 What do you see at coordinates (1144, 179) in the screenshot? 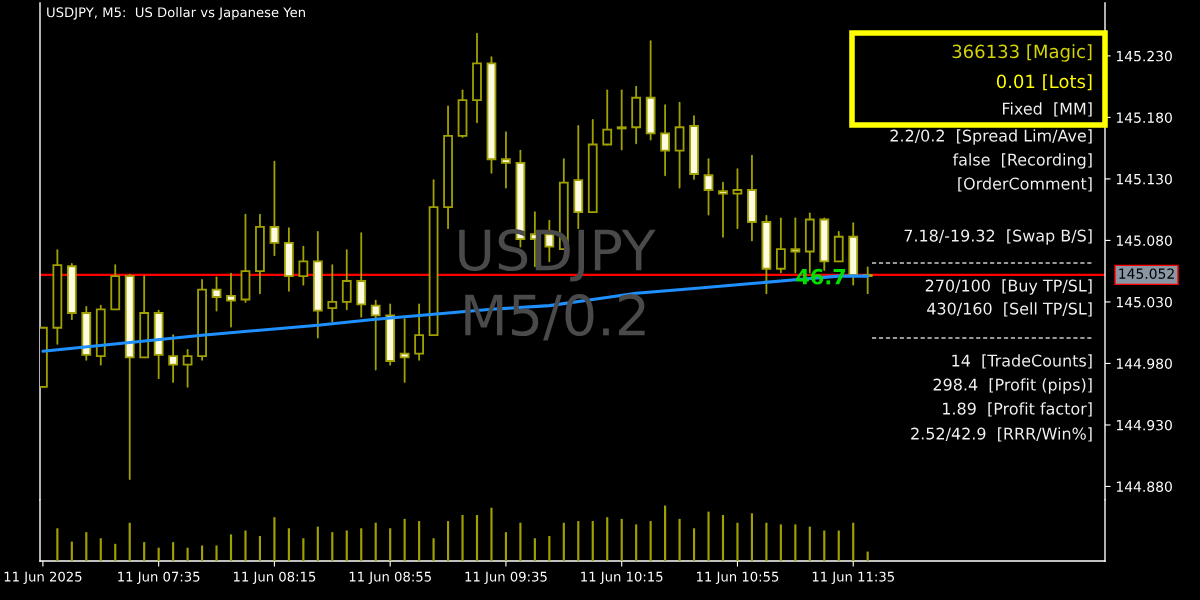
I see `y-tick-label: 145.130` at bounding box center [1144, 179].